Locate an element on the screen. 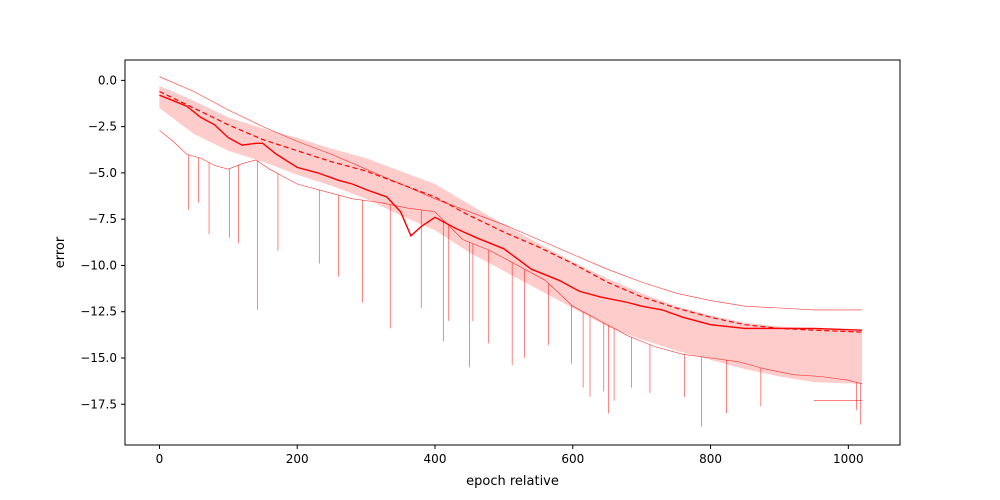 This screenshot has height=500, width=1000. x-tick-label: 600 is located at coordinates (572, 459).